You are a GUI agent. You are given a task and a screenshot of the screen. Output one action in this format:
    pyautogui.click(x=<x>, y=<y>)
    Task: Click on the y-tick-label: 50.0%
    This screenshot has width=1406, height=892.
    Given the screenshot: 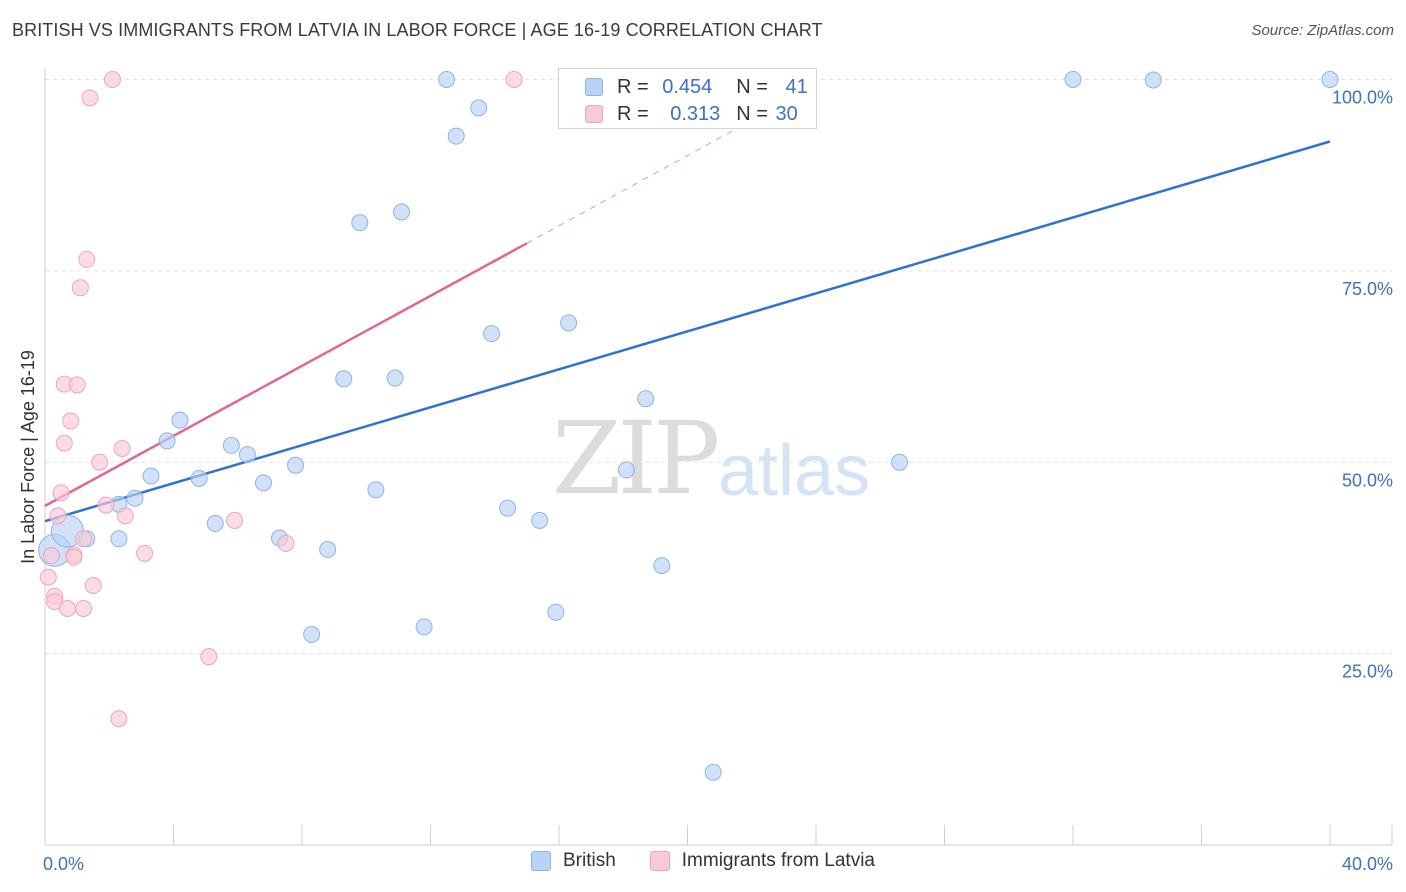 What is the action you would take?
    pyautogui.click(x=1367, y=480)
    